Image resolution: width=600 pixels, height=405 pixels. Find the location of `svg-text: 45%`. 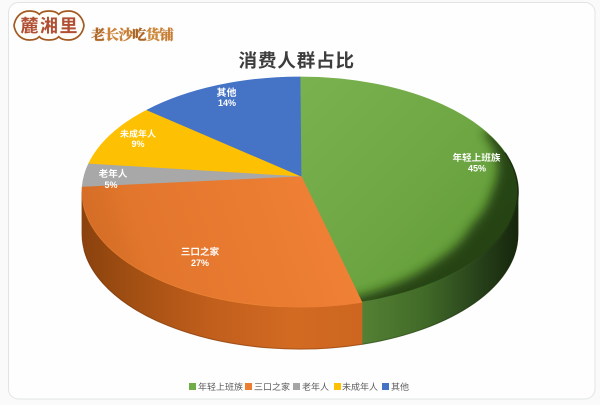

svg-text: 45% is located at coordinates (477, 169).